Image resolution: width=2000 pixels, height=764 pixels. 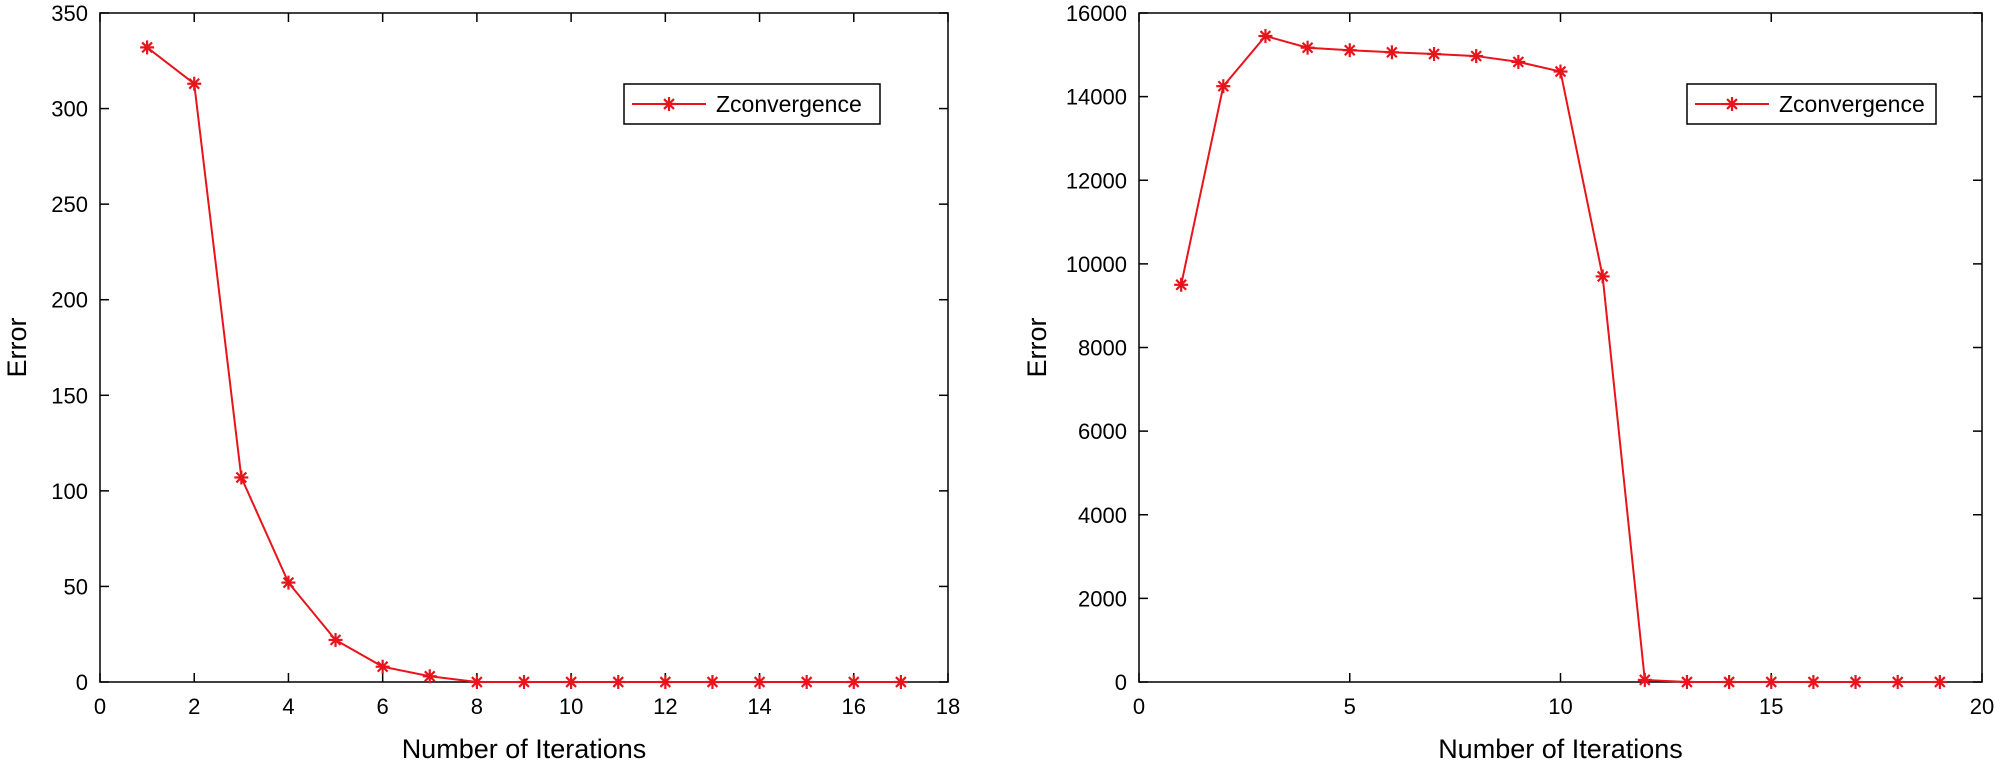 What do you see at coordinates (1982, 706) in the screenshot?
I see `x-tick-label: 20` at bounding box center [1982, 706].